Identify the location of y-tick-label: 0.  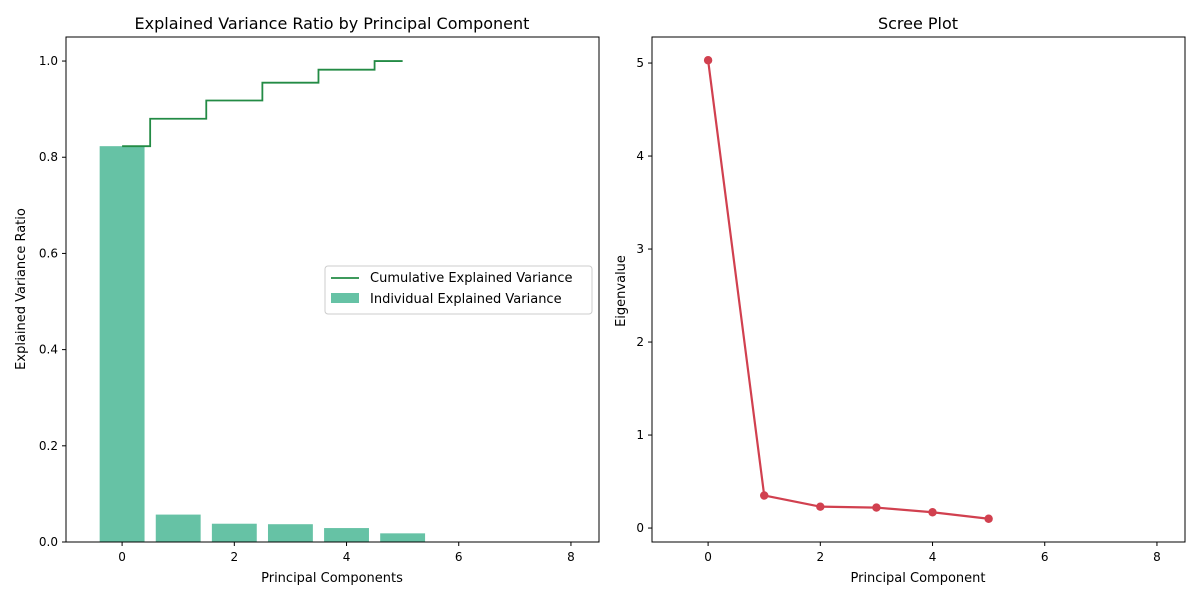
(640, 528).